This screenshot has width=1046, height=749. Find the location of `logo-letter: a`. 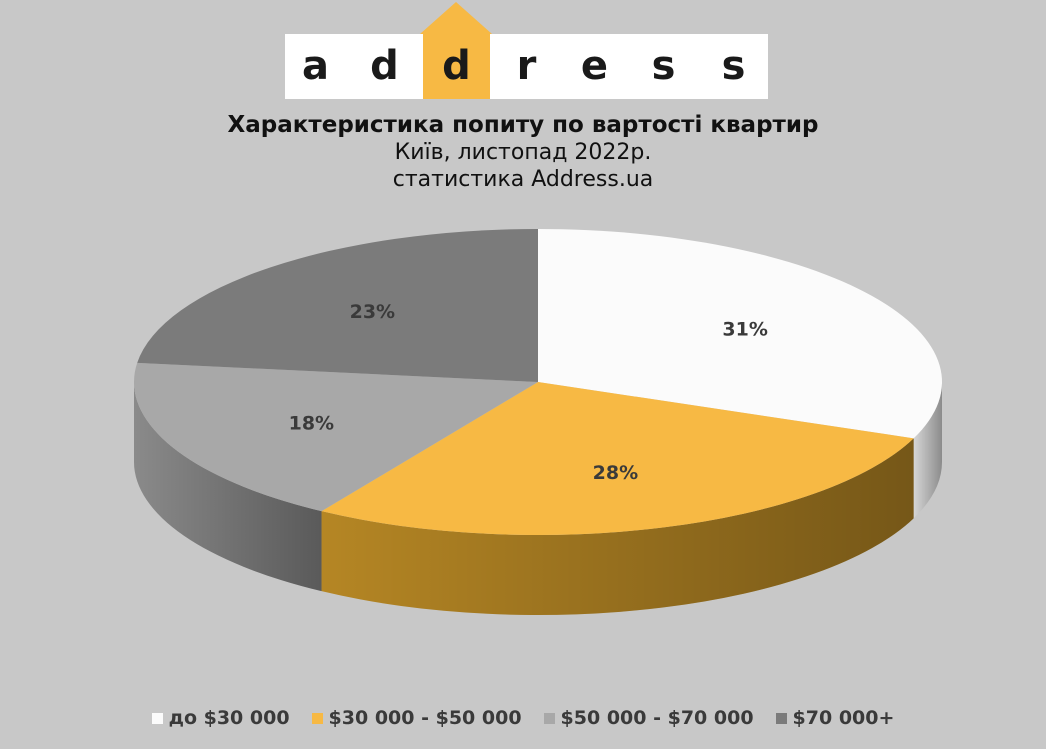

logo-letter: a is located at coordinates (315, 66).